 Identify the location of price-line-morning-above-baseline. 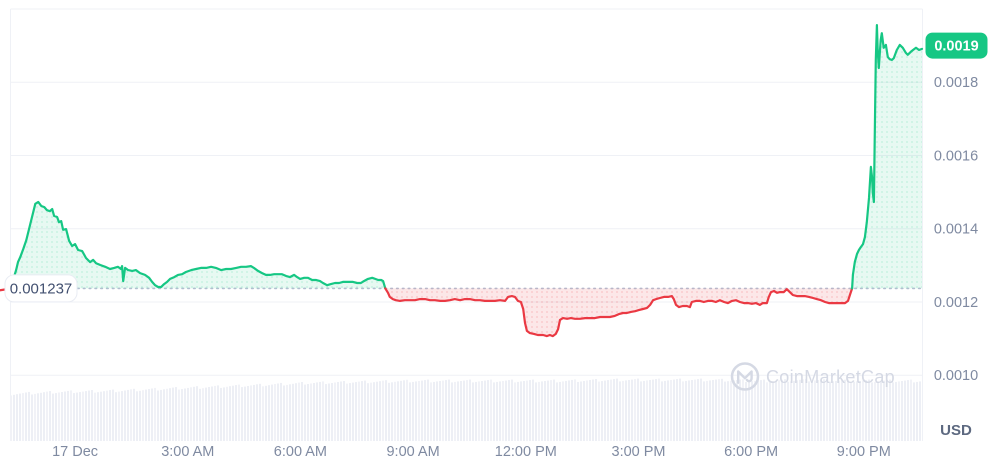
(198, 245).